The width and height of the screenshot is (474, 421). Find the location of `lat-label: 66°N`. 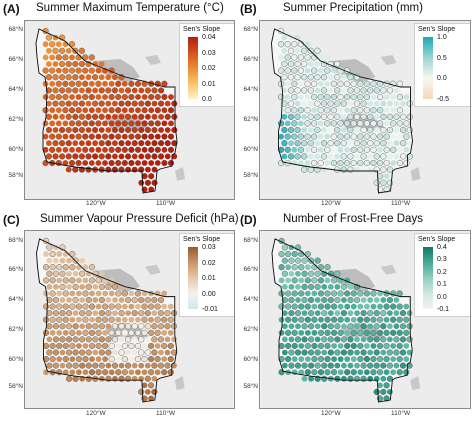

lat-label: 66°N is located at coordinates (15, 269).